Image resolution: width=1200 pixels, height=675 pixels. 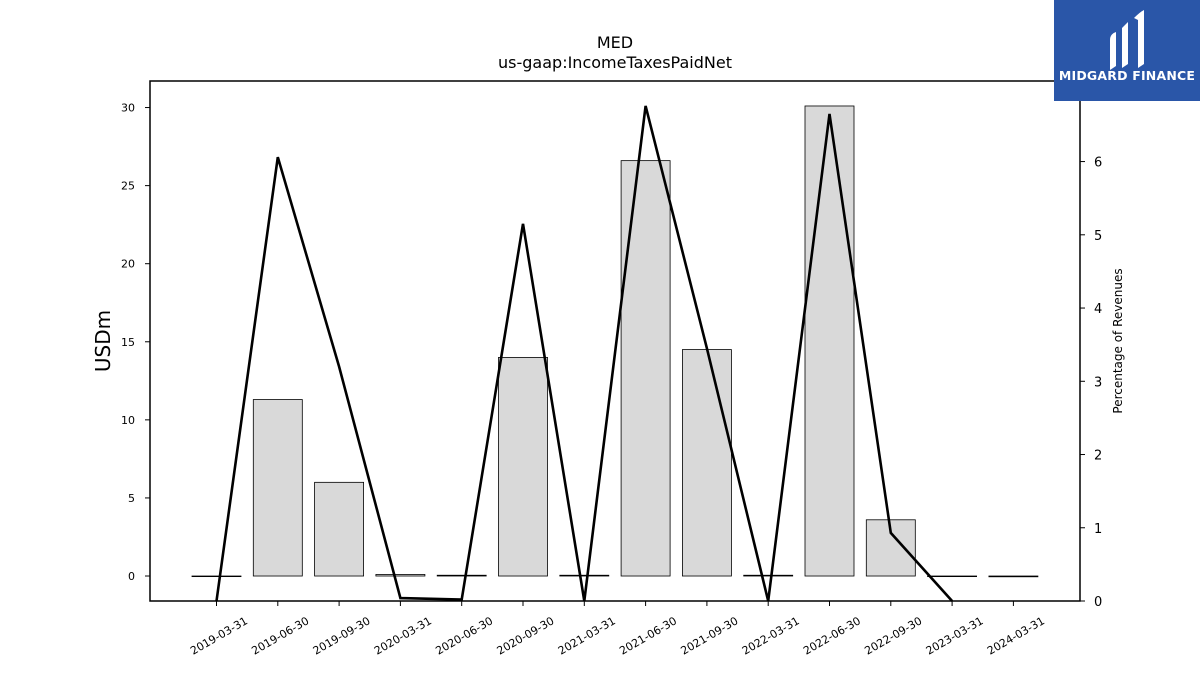 What do you see at coordinates (1016, 635) in the screenshot?
I see `x-tick-label: 2024-03-31` at bounding box center [1016, 635].